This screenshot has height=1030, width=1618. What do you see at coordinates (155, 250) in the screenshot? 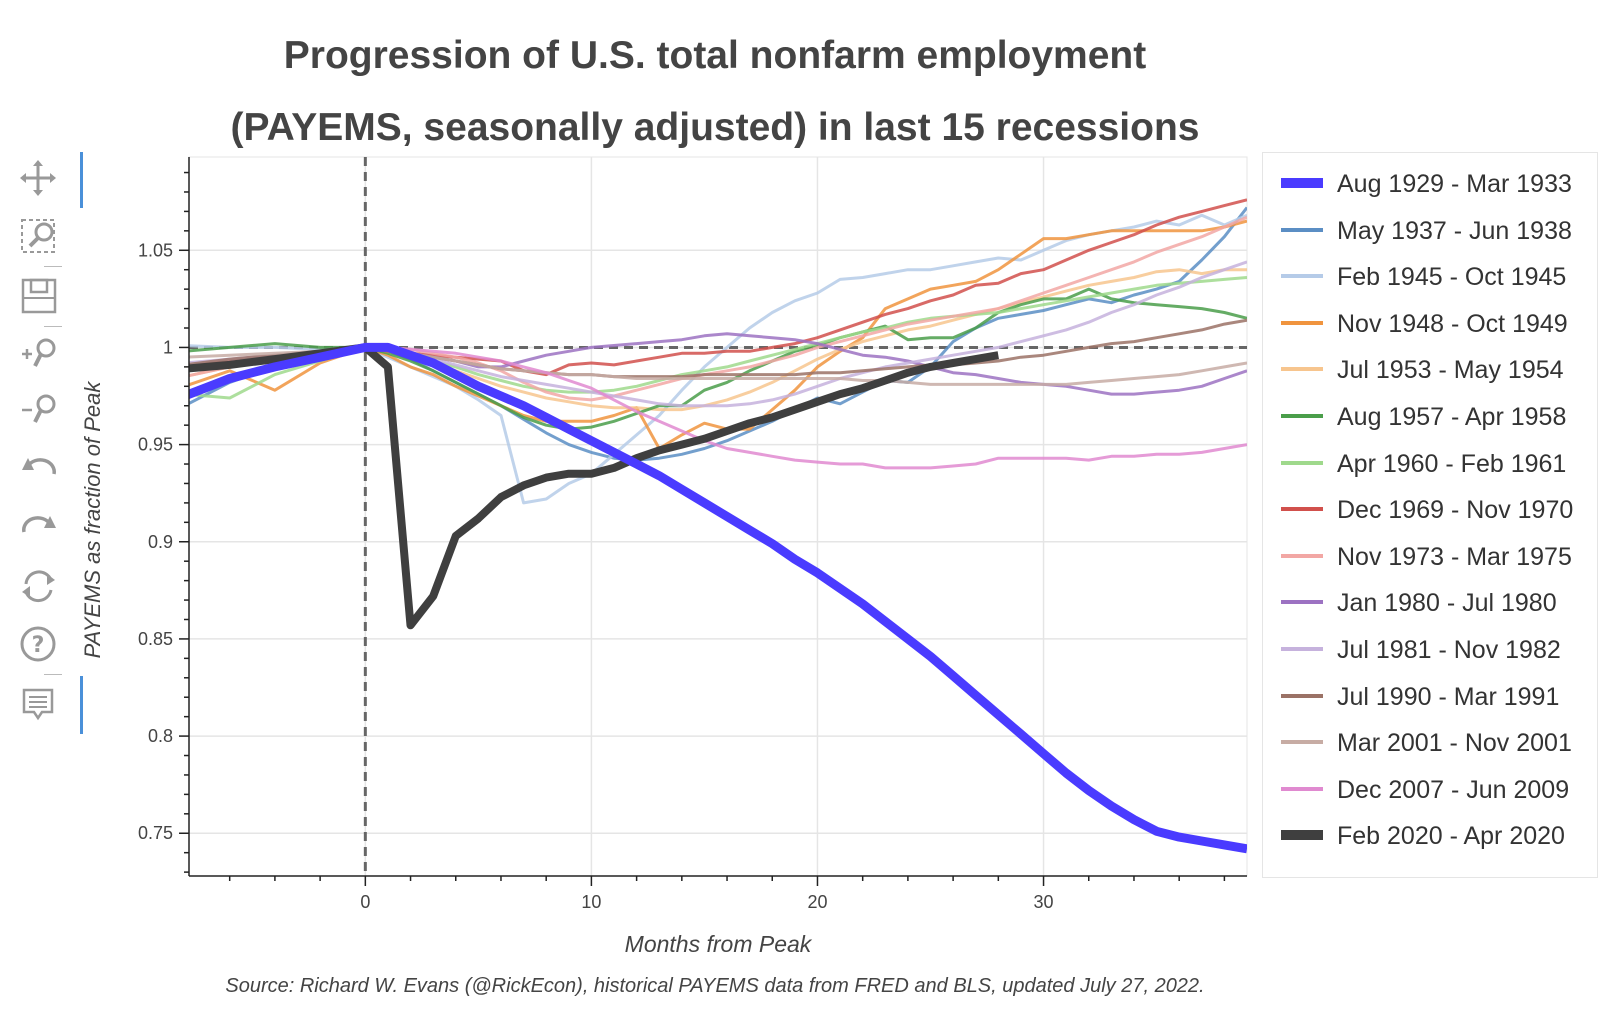
I see `y-tick-label: 1.05` at bounding box center [155, 250].